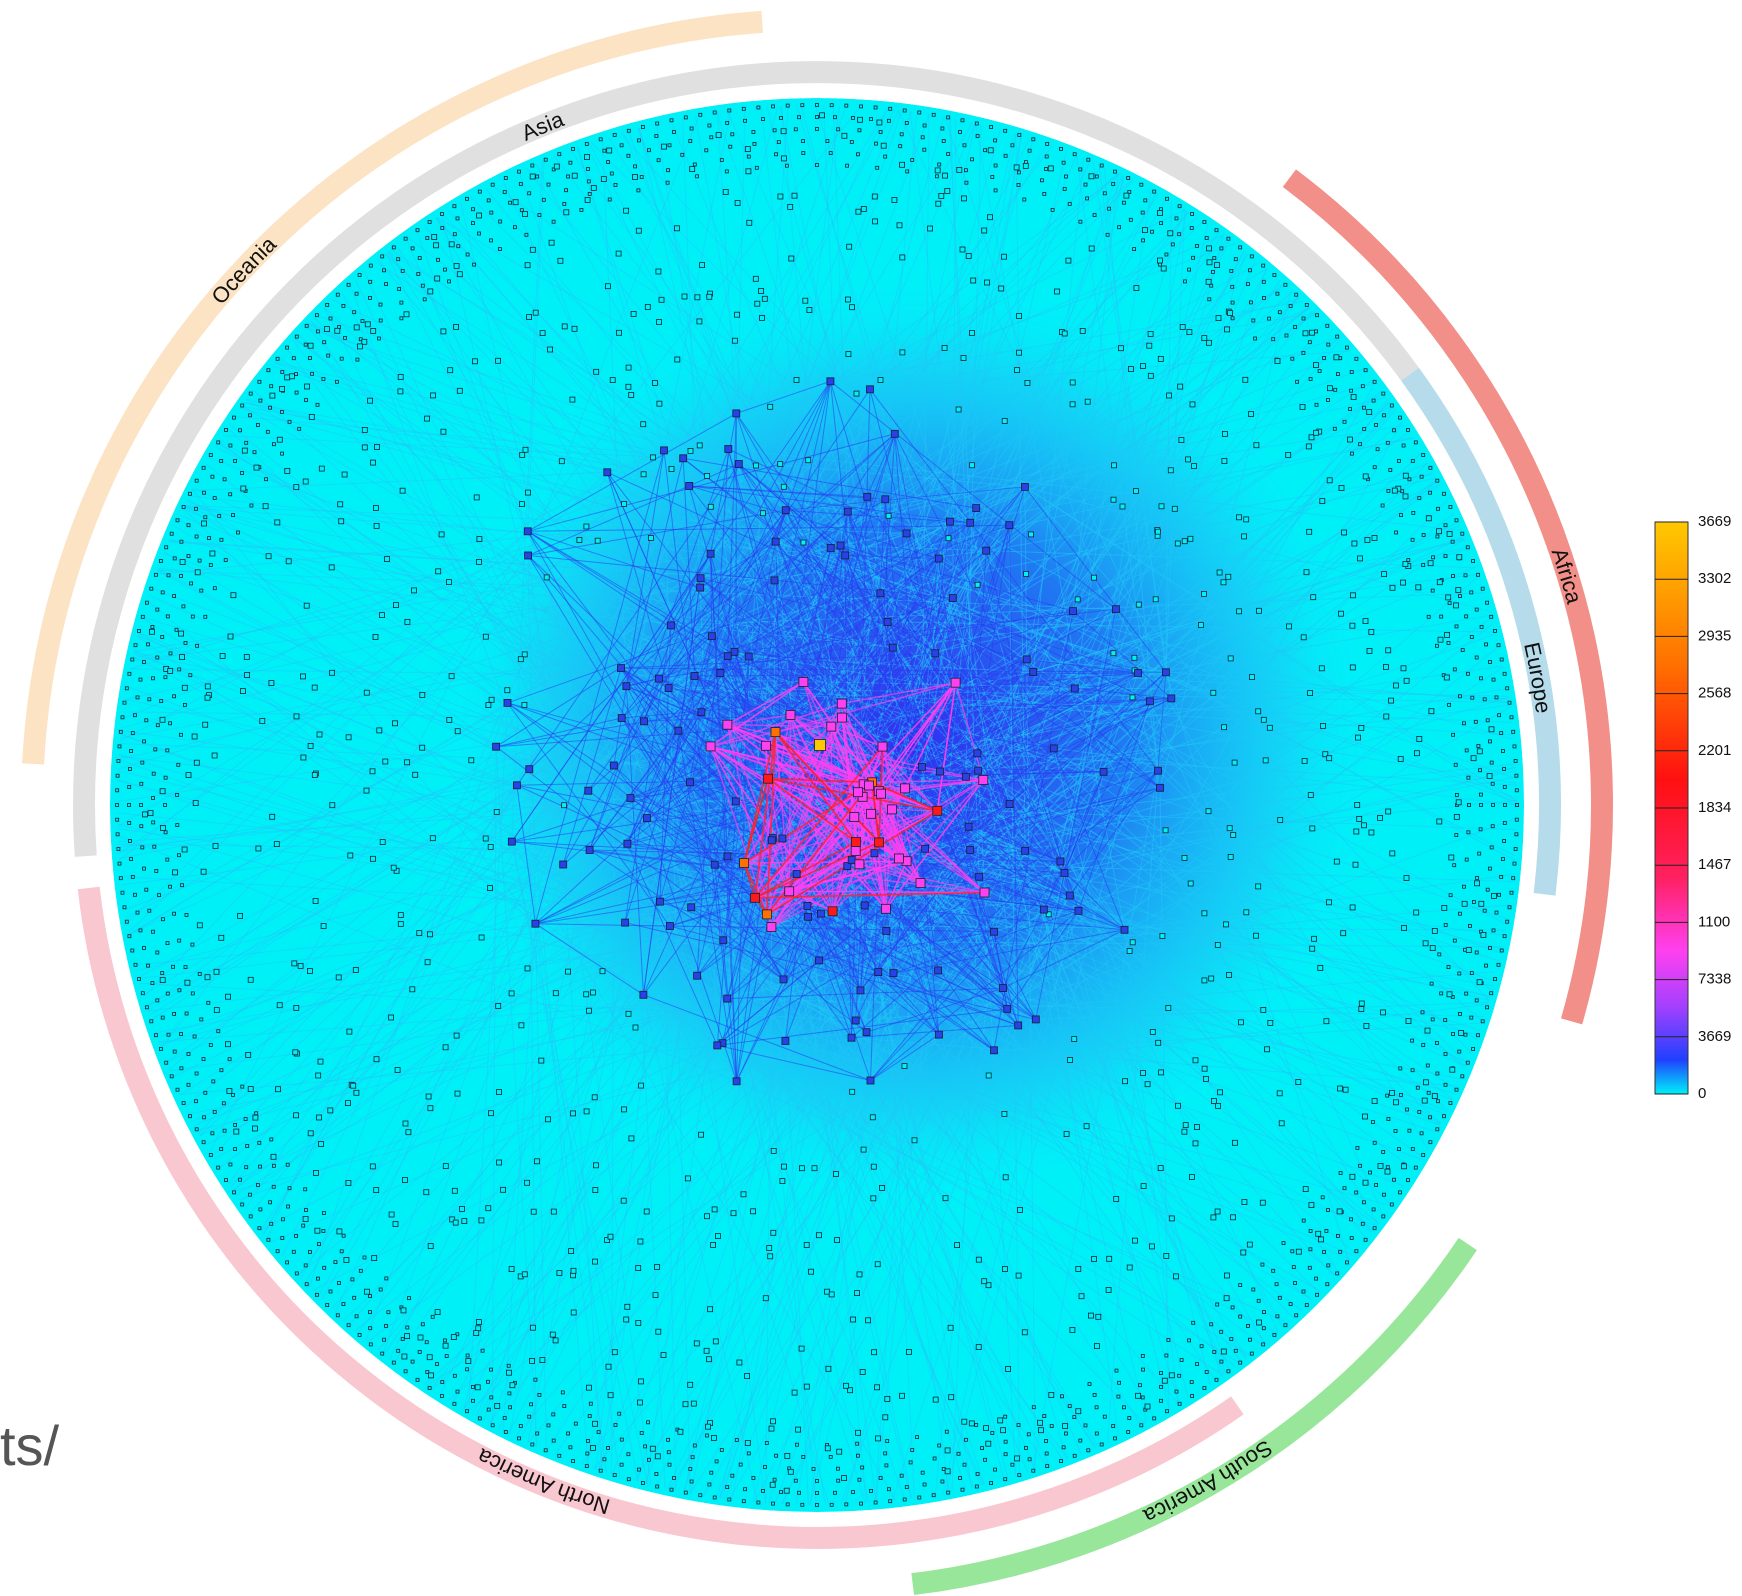 The width and height of the screenshot is (1742, 1596). Describe the element at coordinates (1714, 635) in the screenshot. I see `colorbar-label: 2935` at that location.